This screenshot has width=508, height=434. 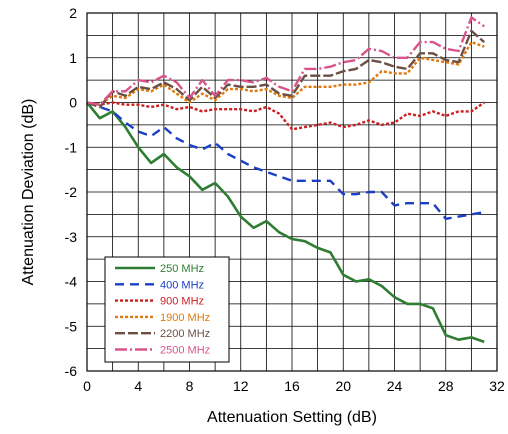 What do you see at coordinates (28, 192) in the screenshot?
I see `y-axis-title: Attenuation Deviation (dB)` at bounding box center [28, 192].